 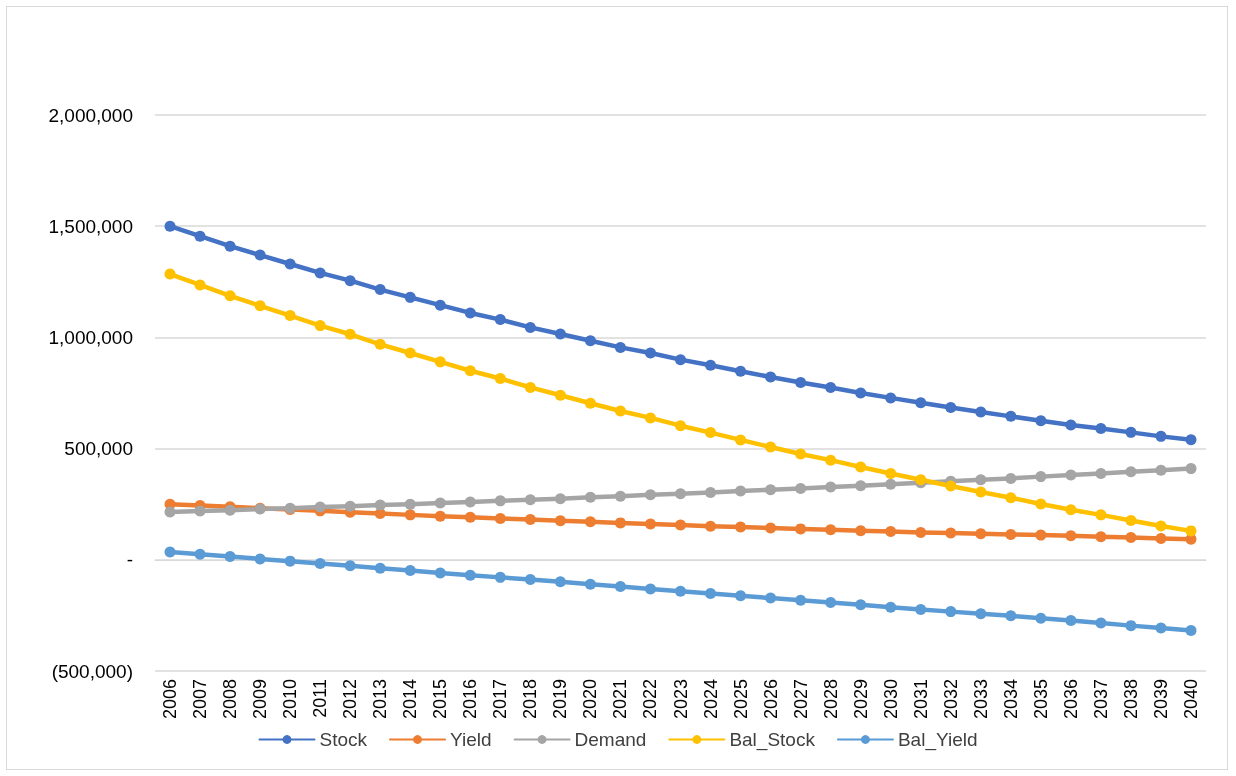 What do you see at coordinates (980, 699) in the screenshot?
I see `x-tick-label: 2033` at bounding box center [980, 699].